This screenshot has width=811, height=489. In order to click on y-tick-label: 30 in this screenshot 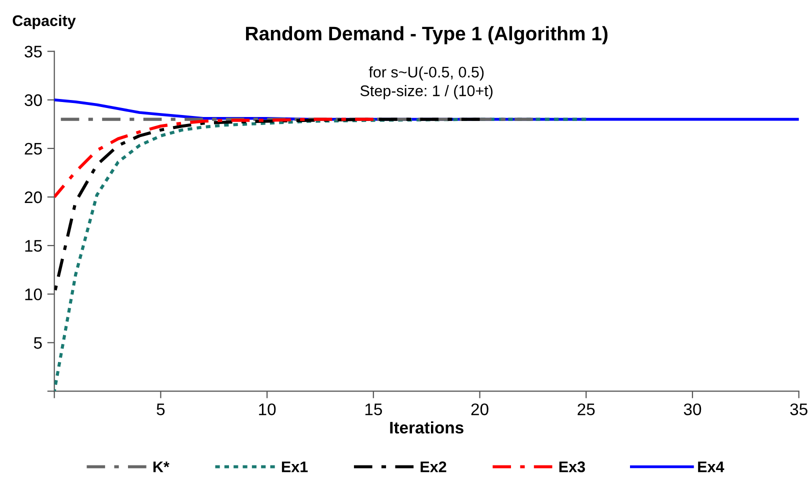, I will do `click(33, 100)`.